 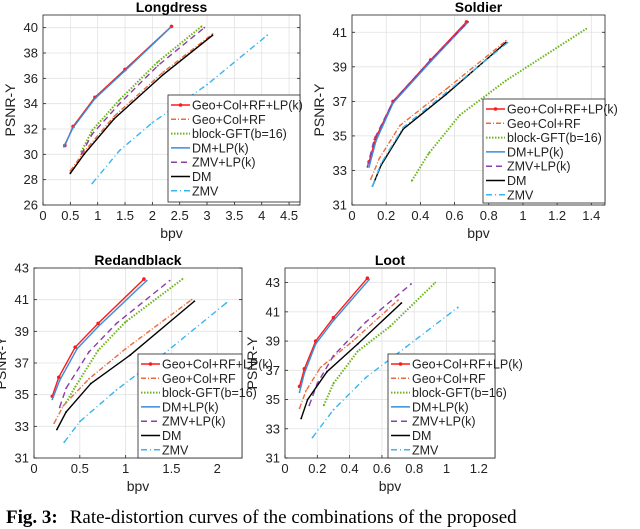 What do you see at coordinates (217, 468) in the screenshot?
I see `x-tick-label: 2` at bounding box center [217, 468].